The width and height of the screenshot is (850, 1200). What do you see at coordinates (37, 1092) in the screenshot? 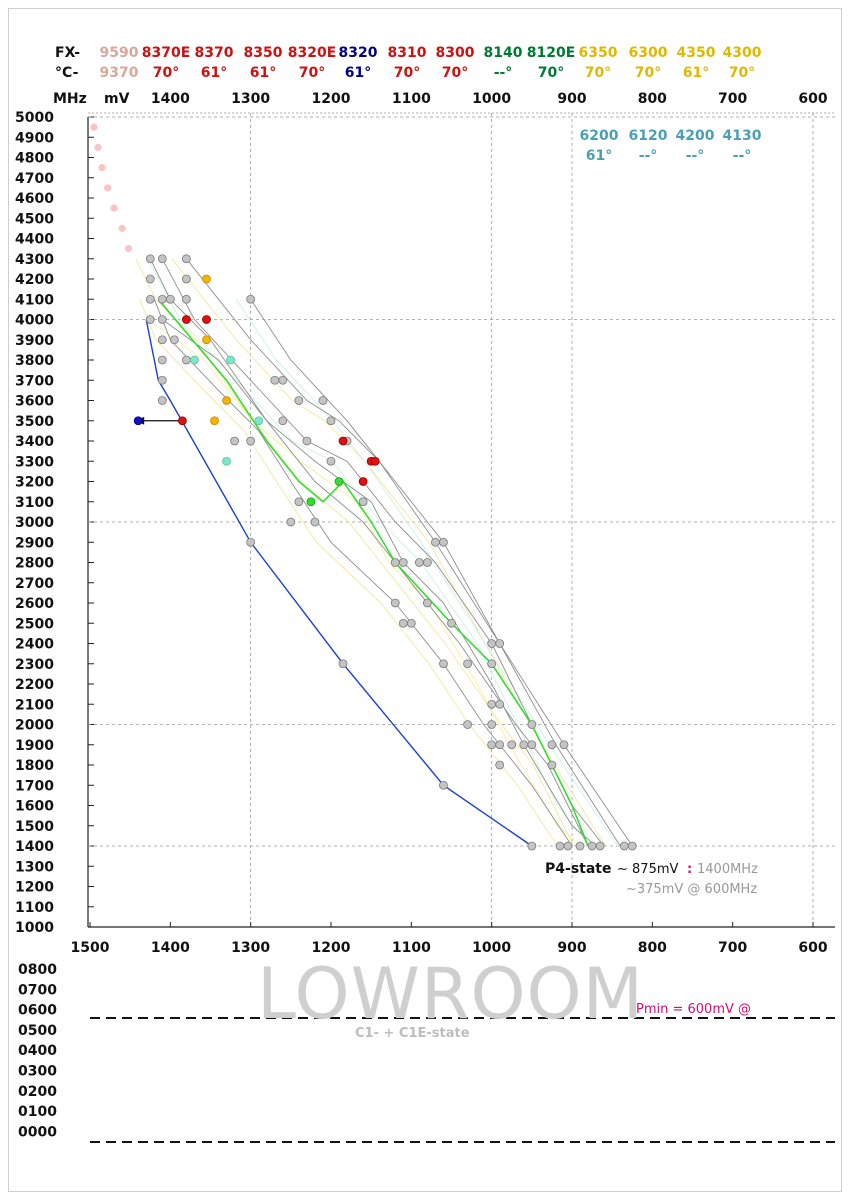
I see `lower-y-tick-label: 0200` at bounding box center [37, 1092].